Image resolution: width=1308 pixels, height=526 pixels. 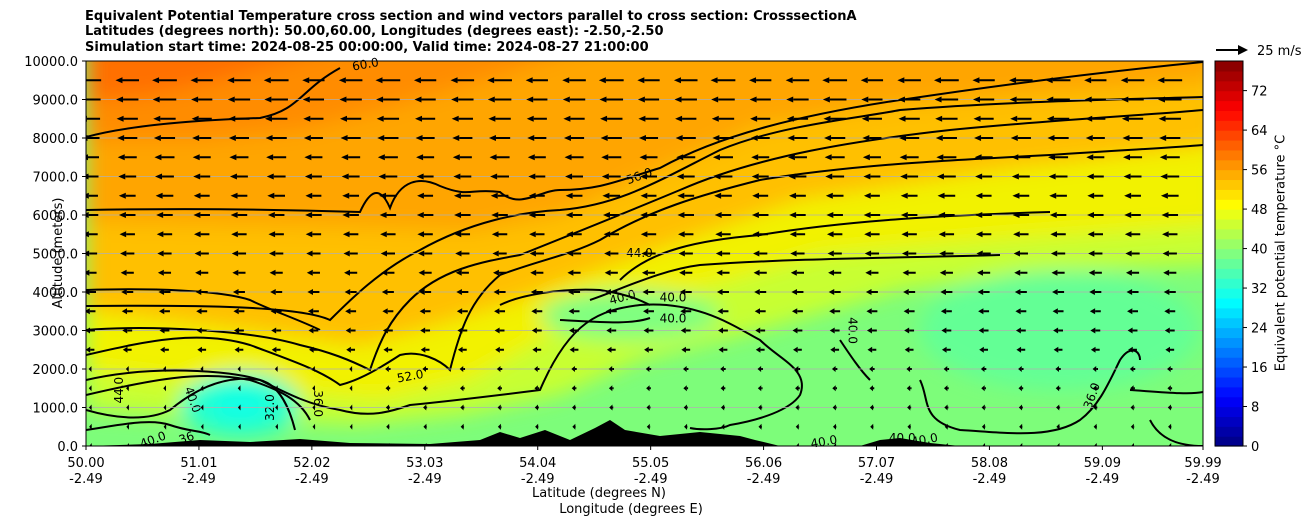 I want to click on contour-label: 52.0, so click(x=410, y=376).